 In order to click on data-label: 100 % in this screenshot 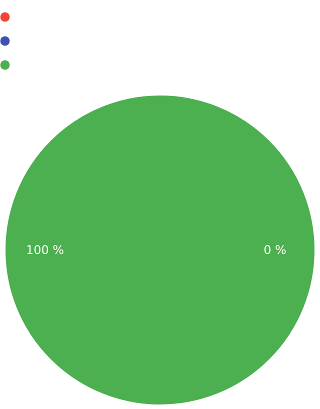, I will do `click(45, 250)`.